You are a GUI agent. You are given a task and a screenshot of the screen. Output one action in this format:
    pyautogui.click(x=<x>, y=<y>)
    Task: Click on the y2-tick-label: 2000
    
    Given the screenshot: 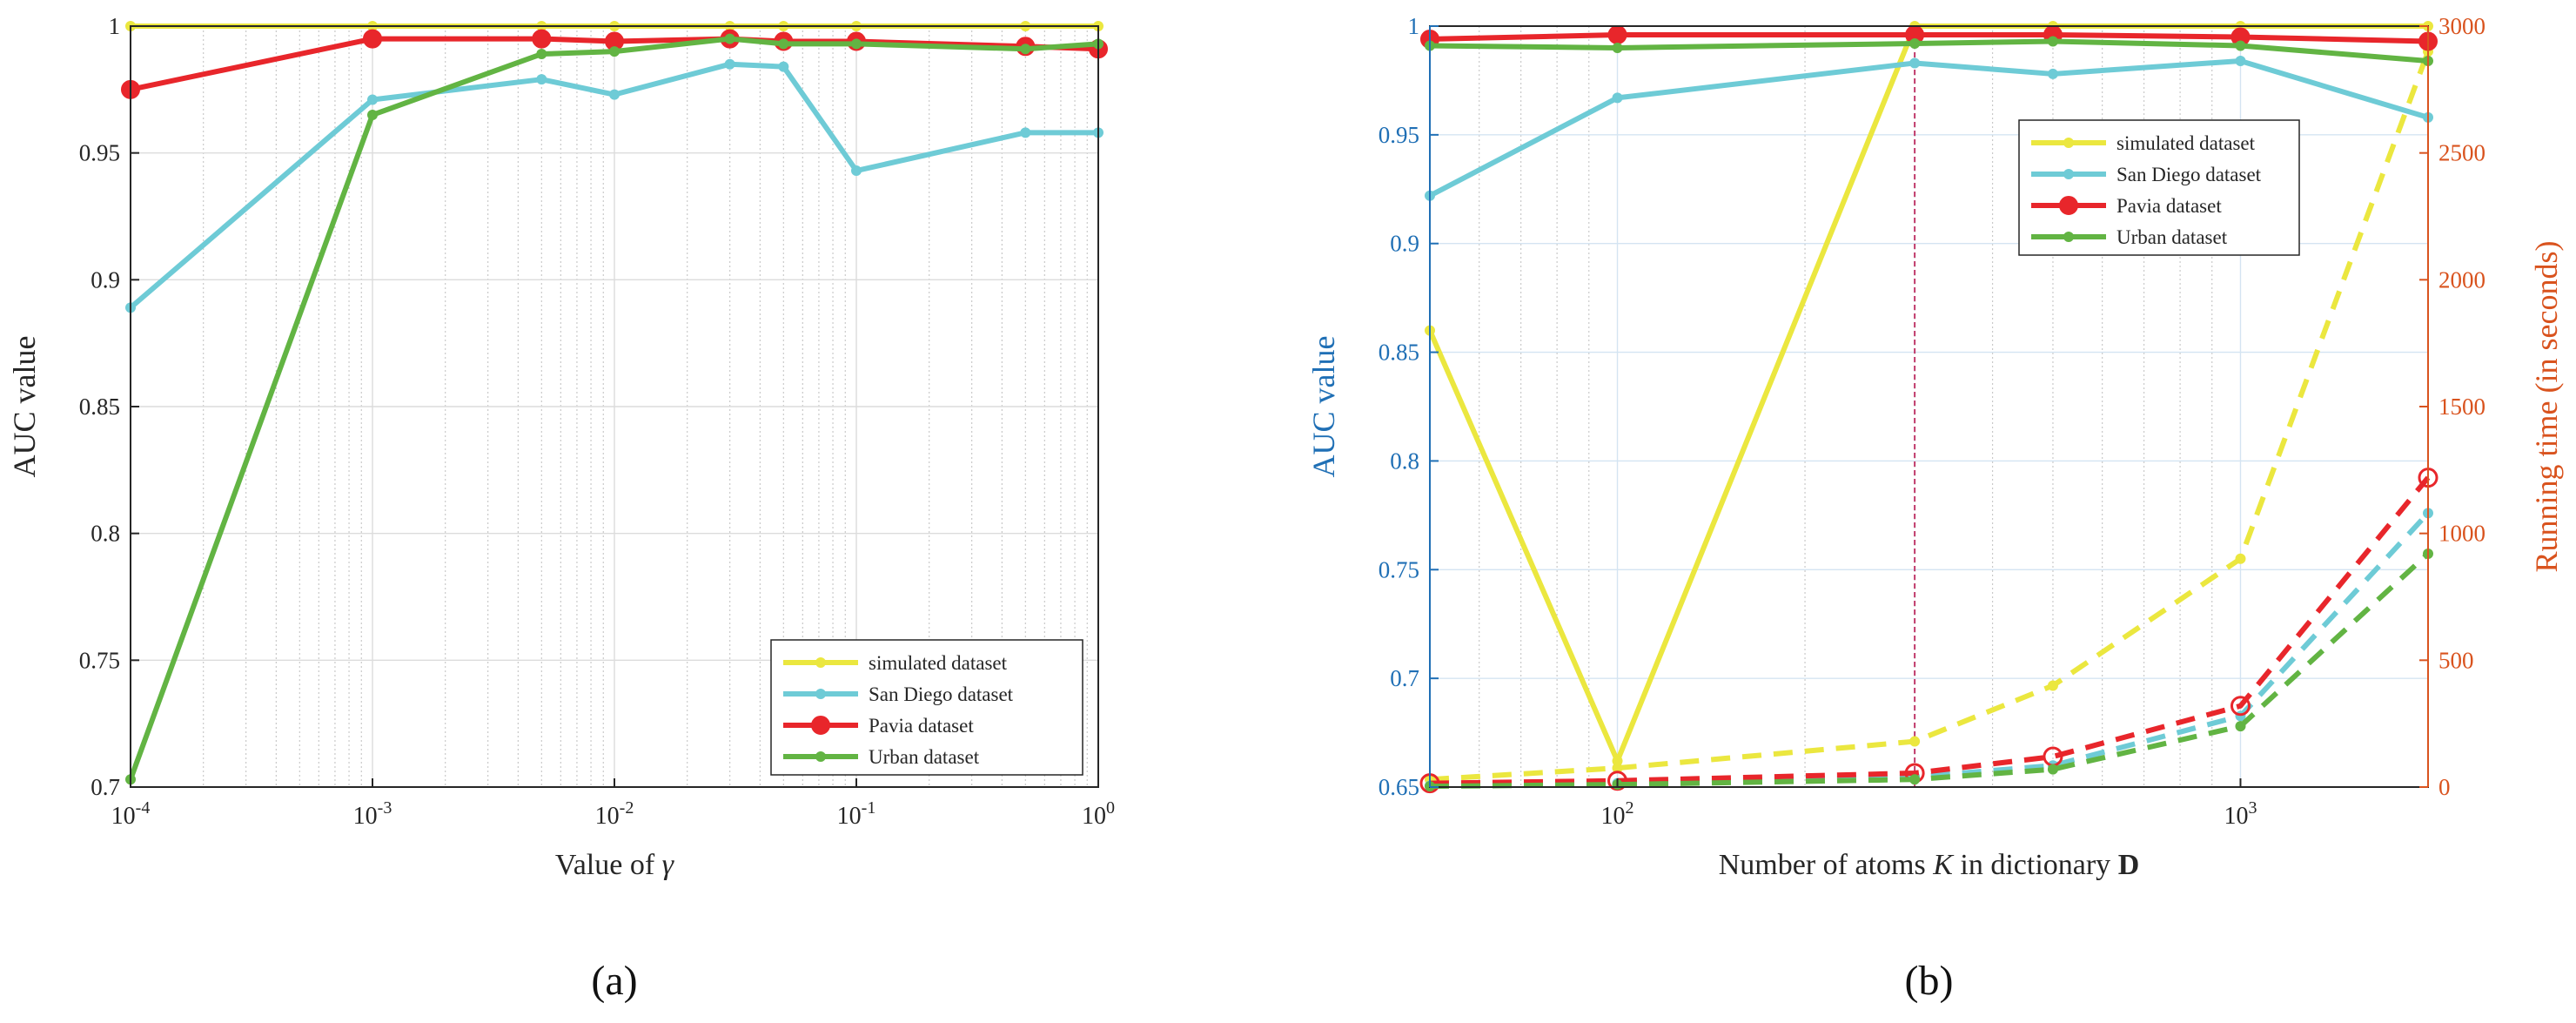 What is the action you would take?
    pyautogui.click(x=2461, y=279)
    